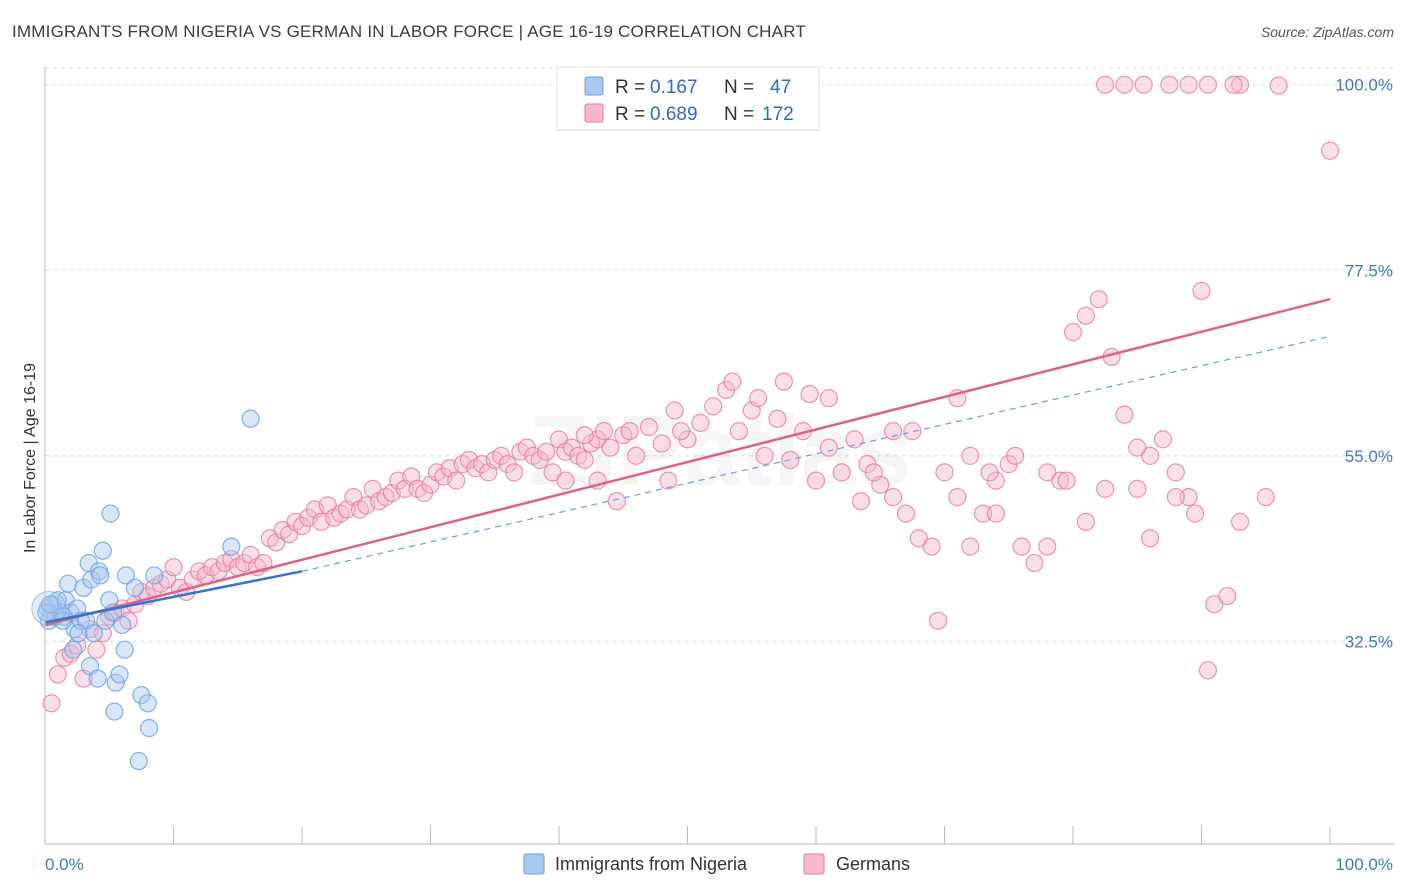 The image size is (1406, 892). What do you see at coordinates (873, 864) in the screenshot?
I see `bottom-legend-label-germans: Germans` at bounding box center [873, 864].